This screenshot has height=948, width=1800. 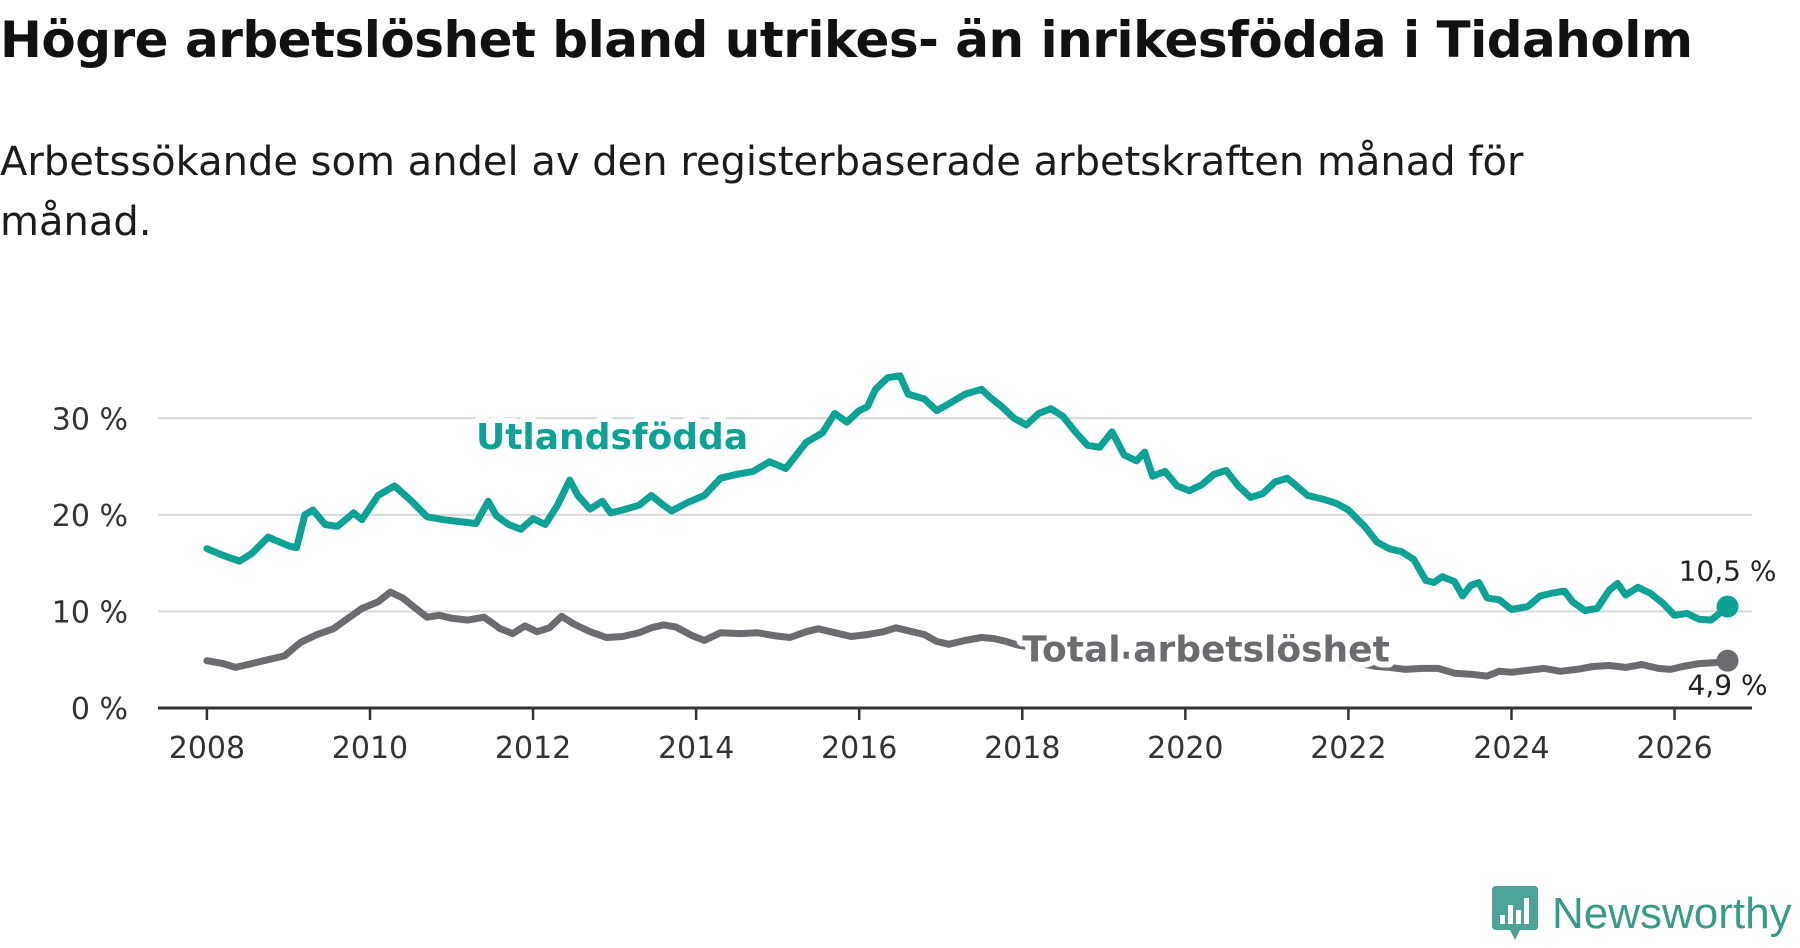 What do you see at coordinates (207, 748) in the screenshot?
I see `x-tick-label-2008: 2008` at bounding box center [207, 748].